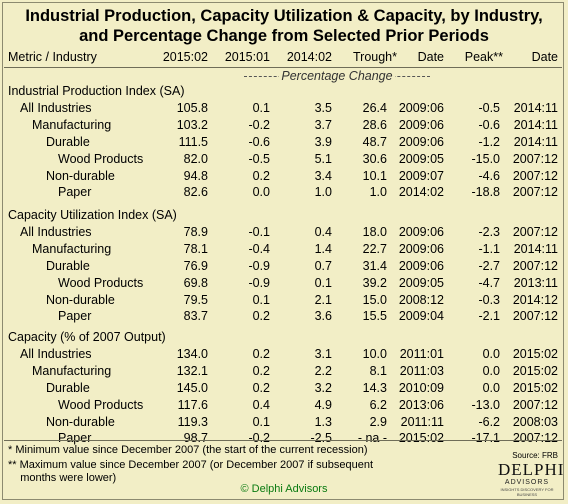 Image resolution: width=568 pixels, height=504 pixels. What do you see at coordinates (259, 282) in the screenshot?
I see `table-cell: -0.9` at bounding box center [259, 282].